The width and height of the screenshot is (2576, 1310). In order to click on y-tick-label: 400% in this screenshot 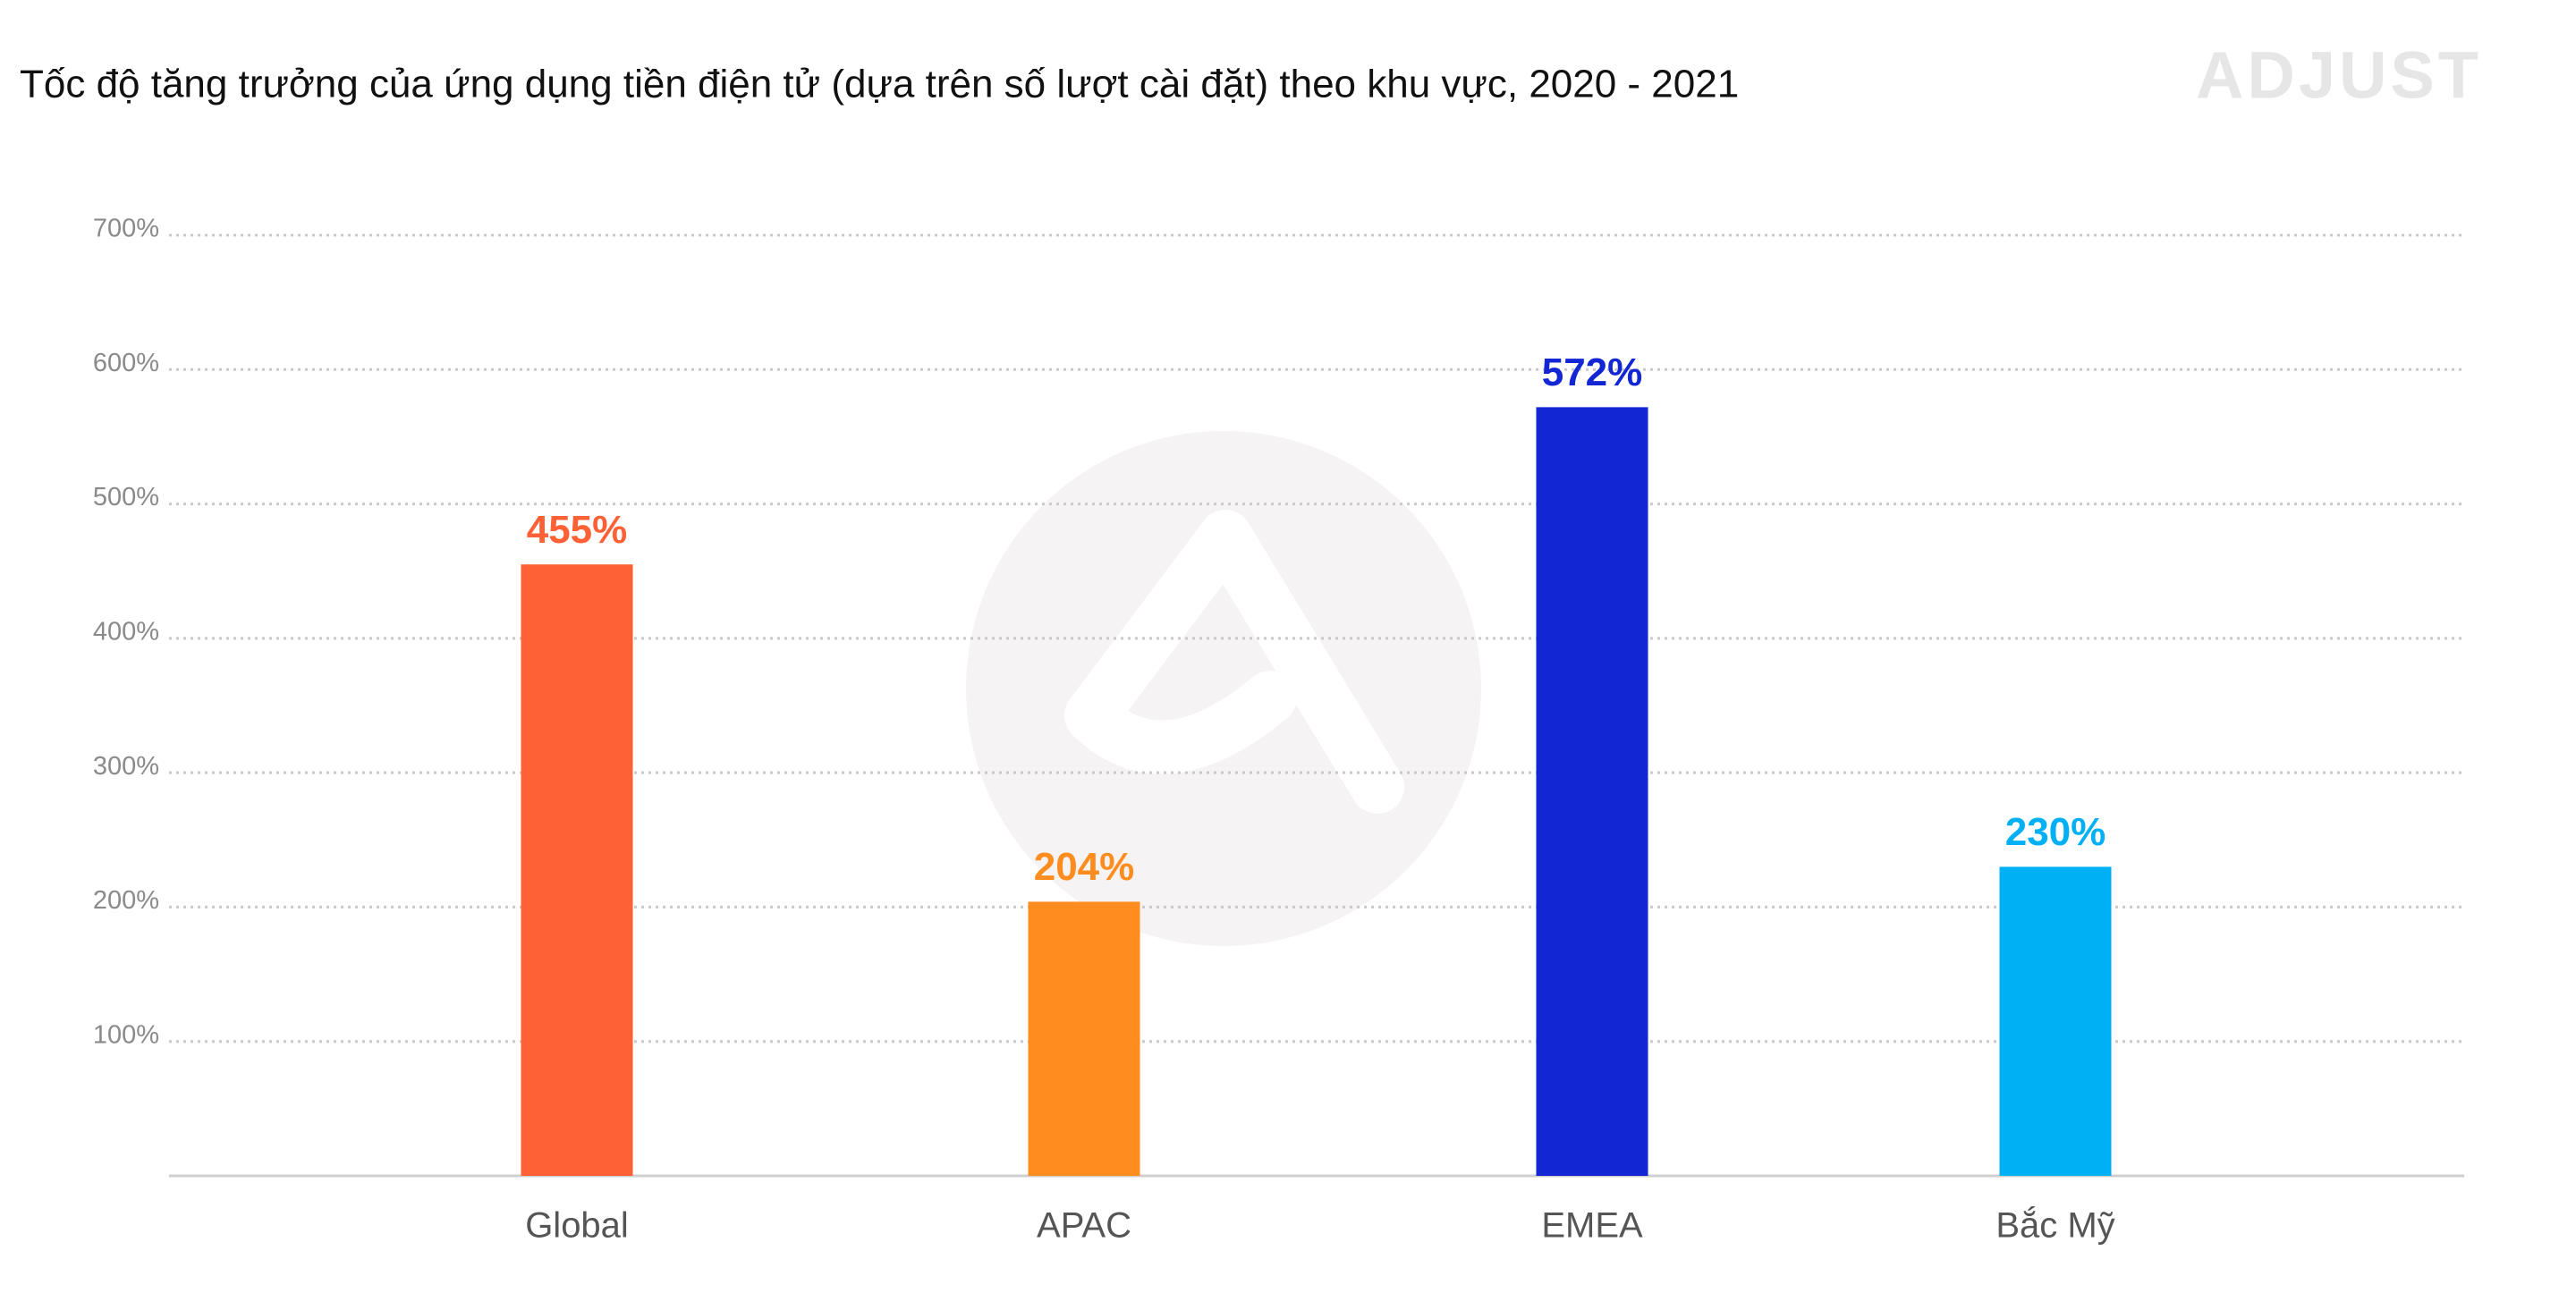, I will do `click(126, 632)`.